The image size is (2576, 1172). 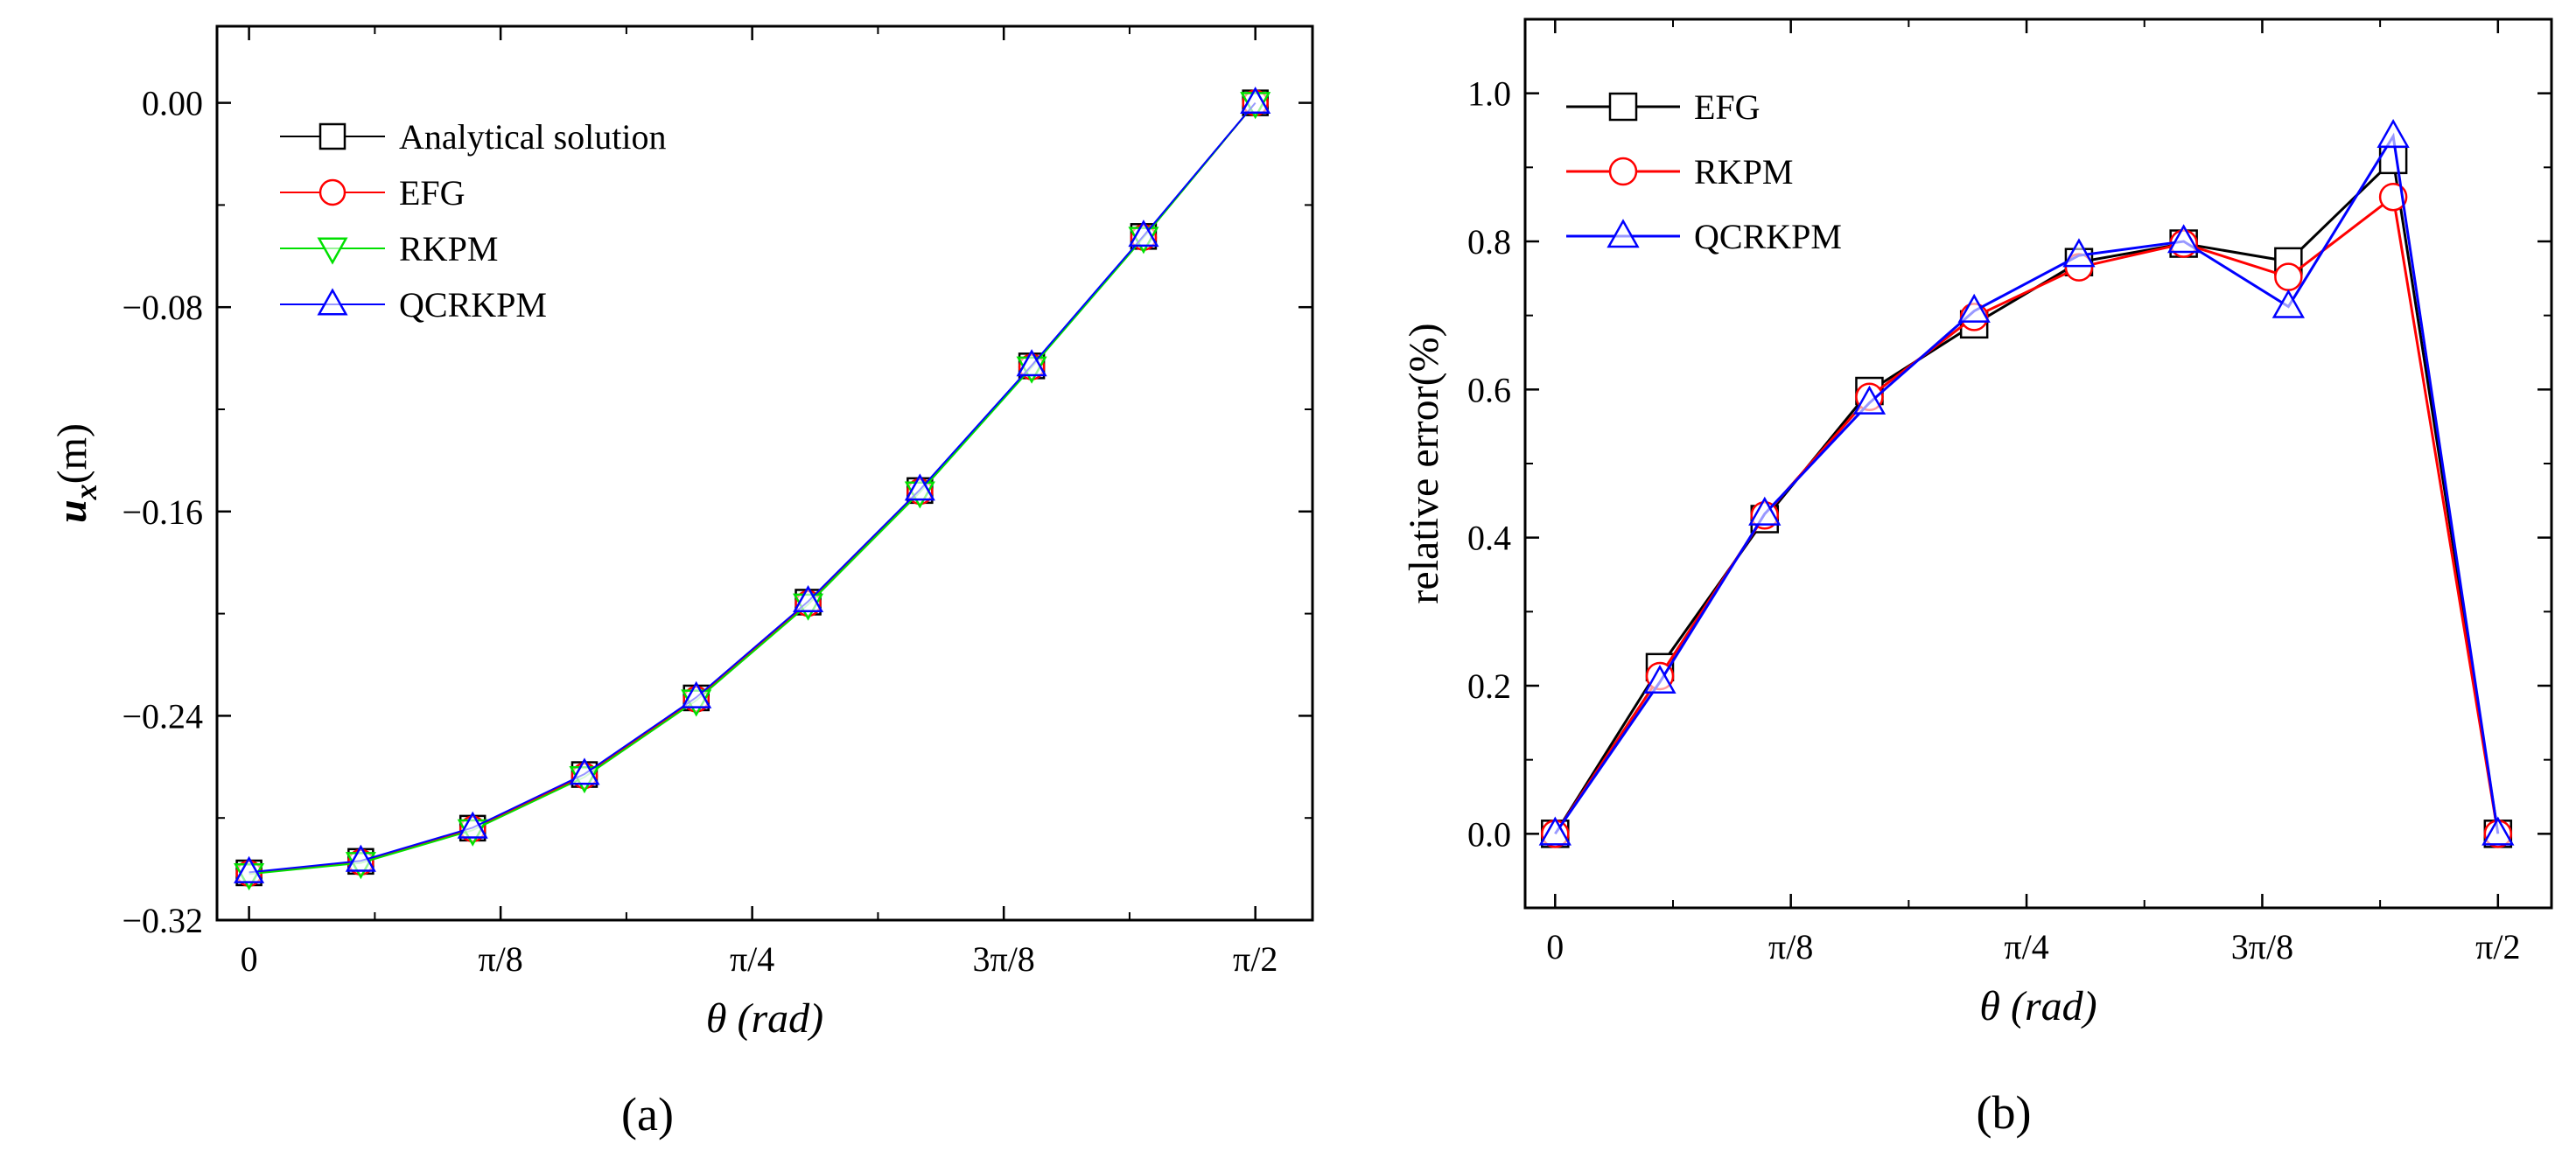 I want to click on legend: EFG RKPM QCRKPM, so click(x=1704, y=171).